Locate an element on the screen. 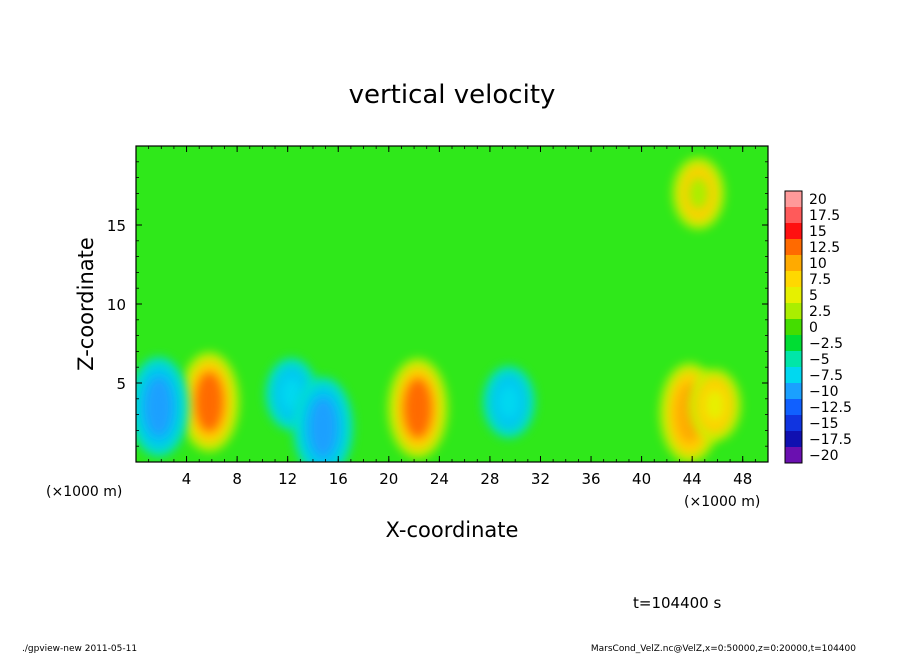 This screenshot has width=904, height=654. x-axis-label: X-coordinate is located at coordinates (452, 530).